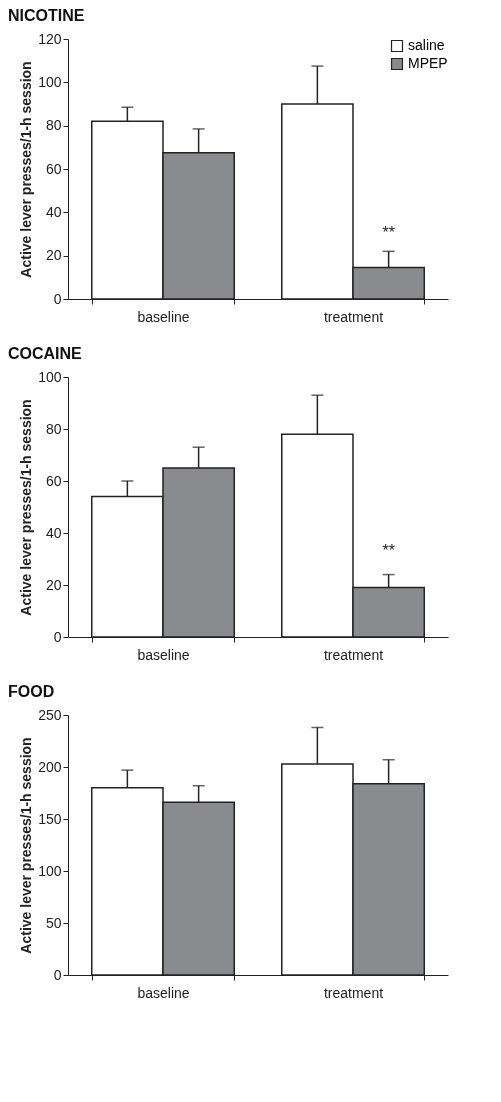 Image resolution: width=501 pixels, height=1102 pixels. What do you see at coordinates (31, 691) in the screenshot?
I see `chart-title: FOOD` at bounding box center [31, 691].